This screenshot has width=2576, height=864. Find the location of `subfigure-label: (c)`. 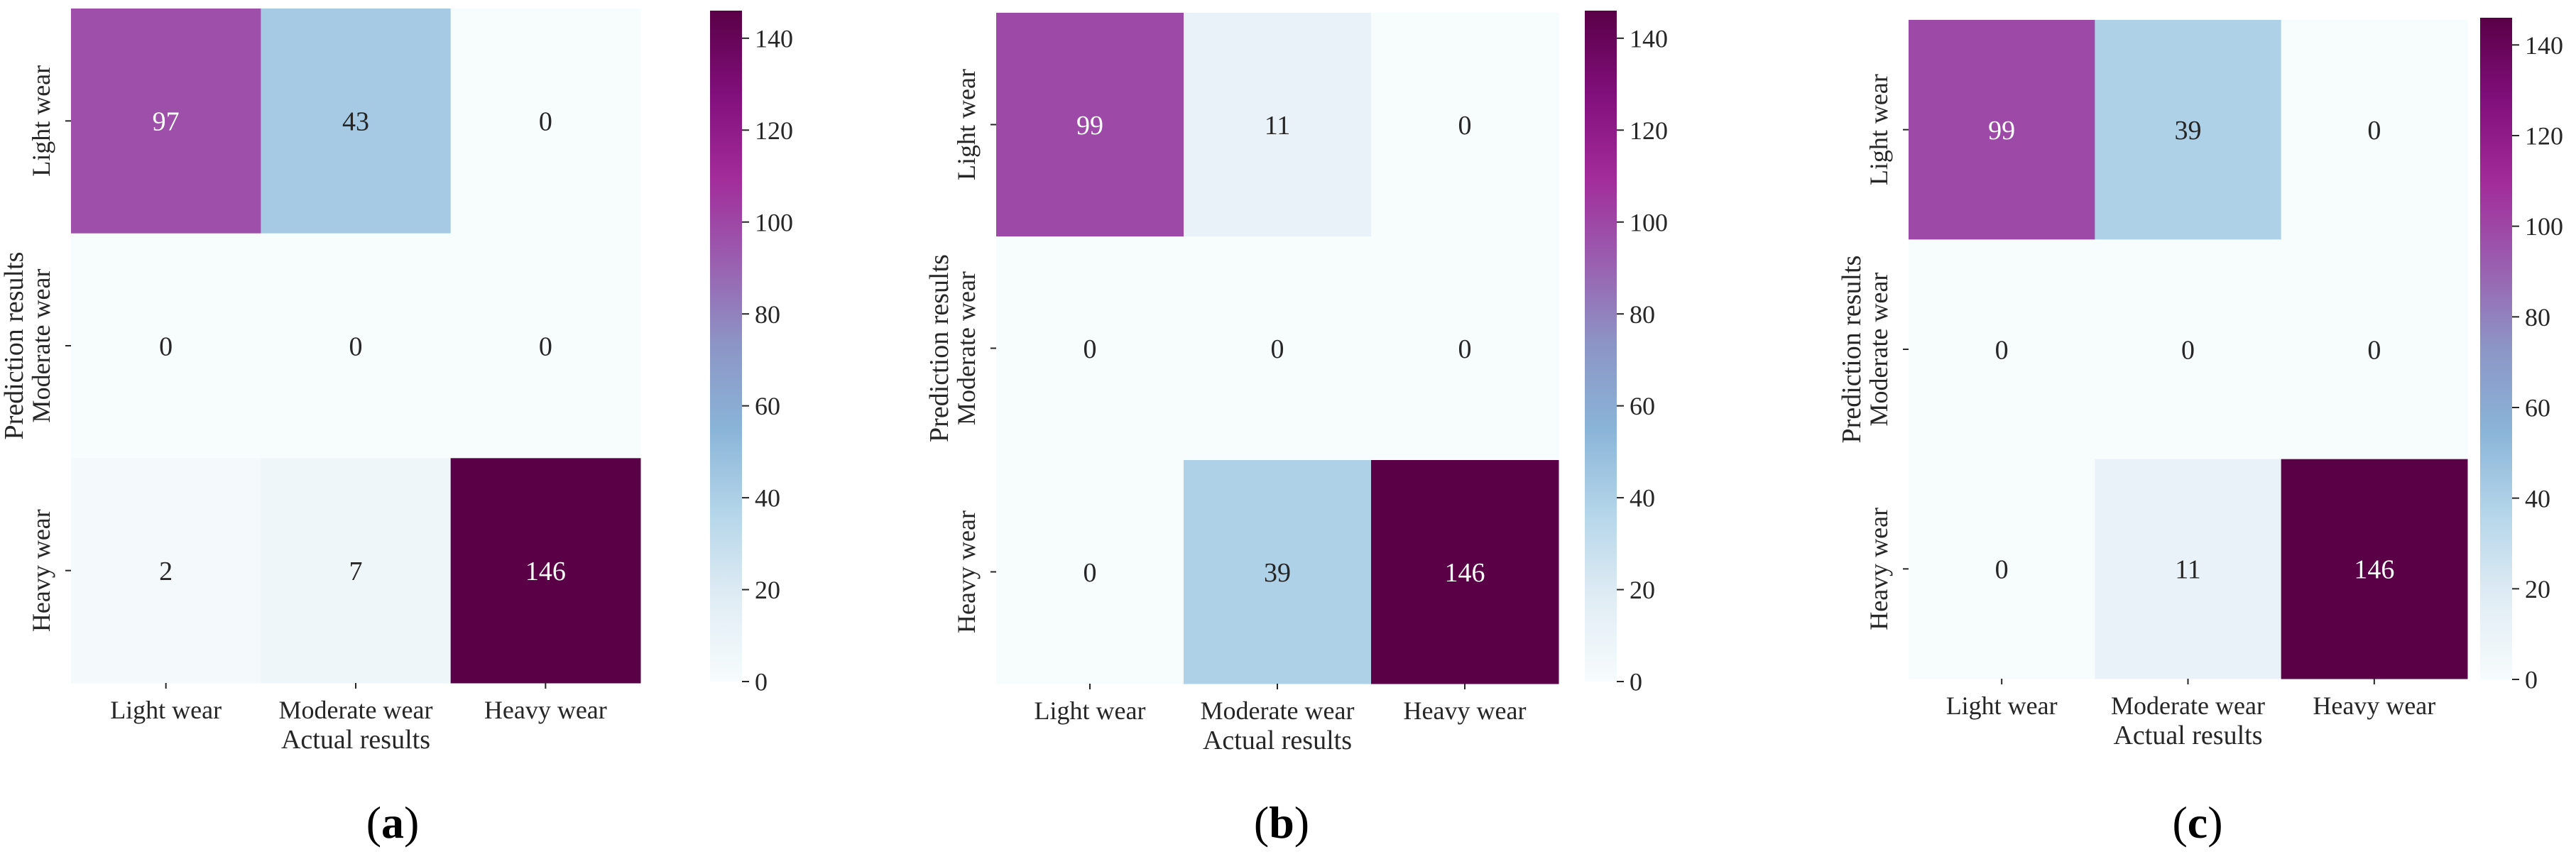

subfigure-label: (c) is located at coordinates (2197, 822).